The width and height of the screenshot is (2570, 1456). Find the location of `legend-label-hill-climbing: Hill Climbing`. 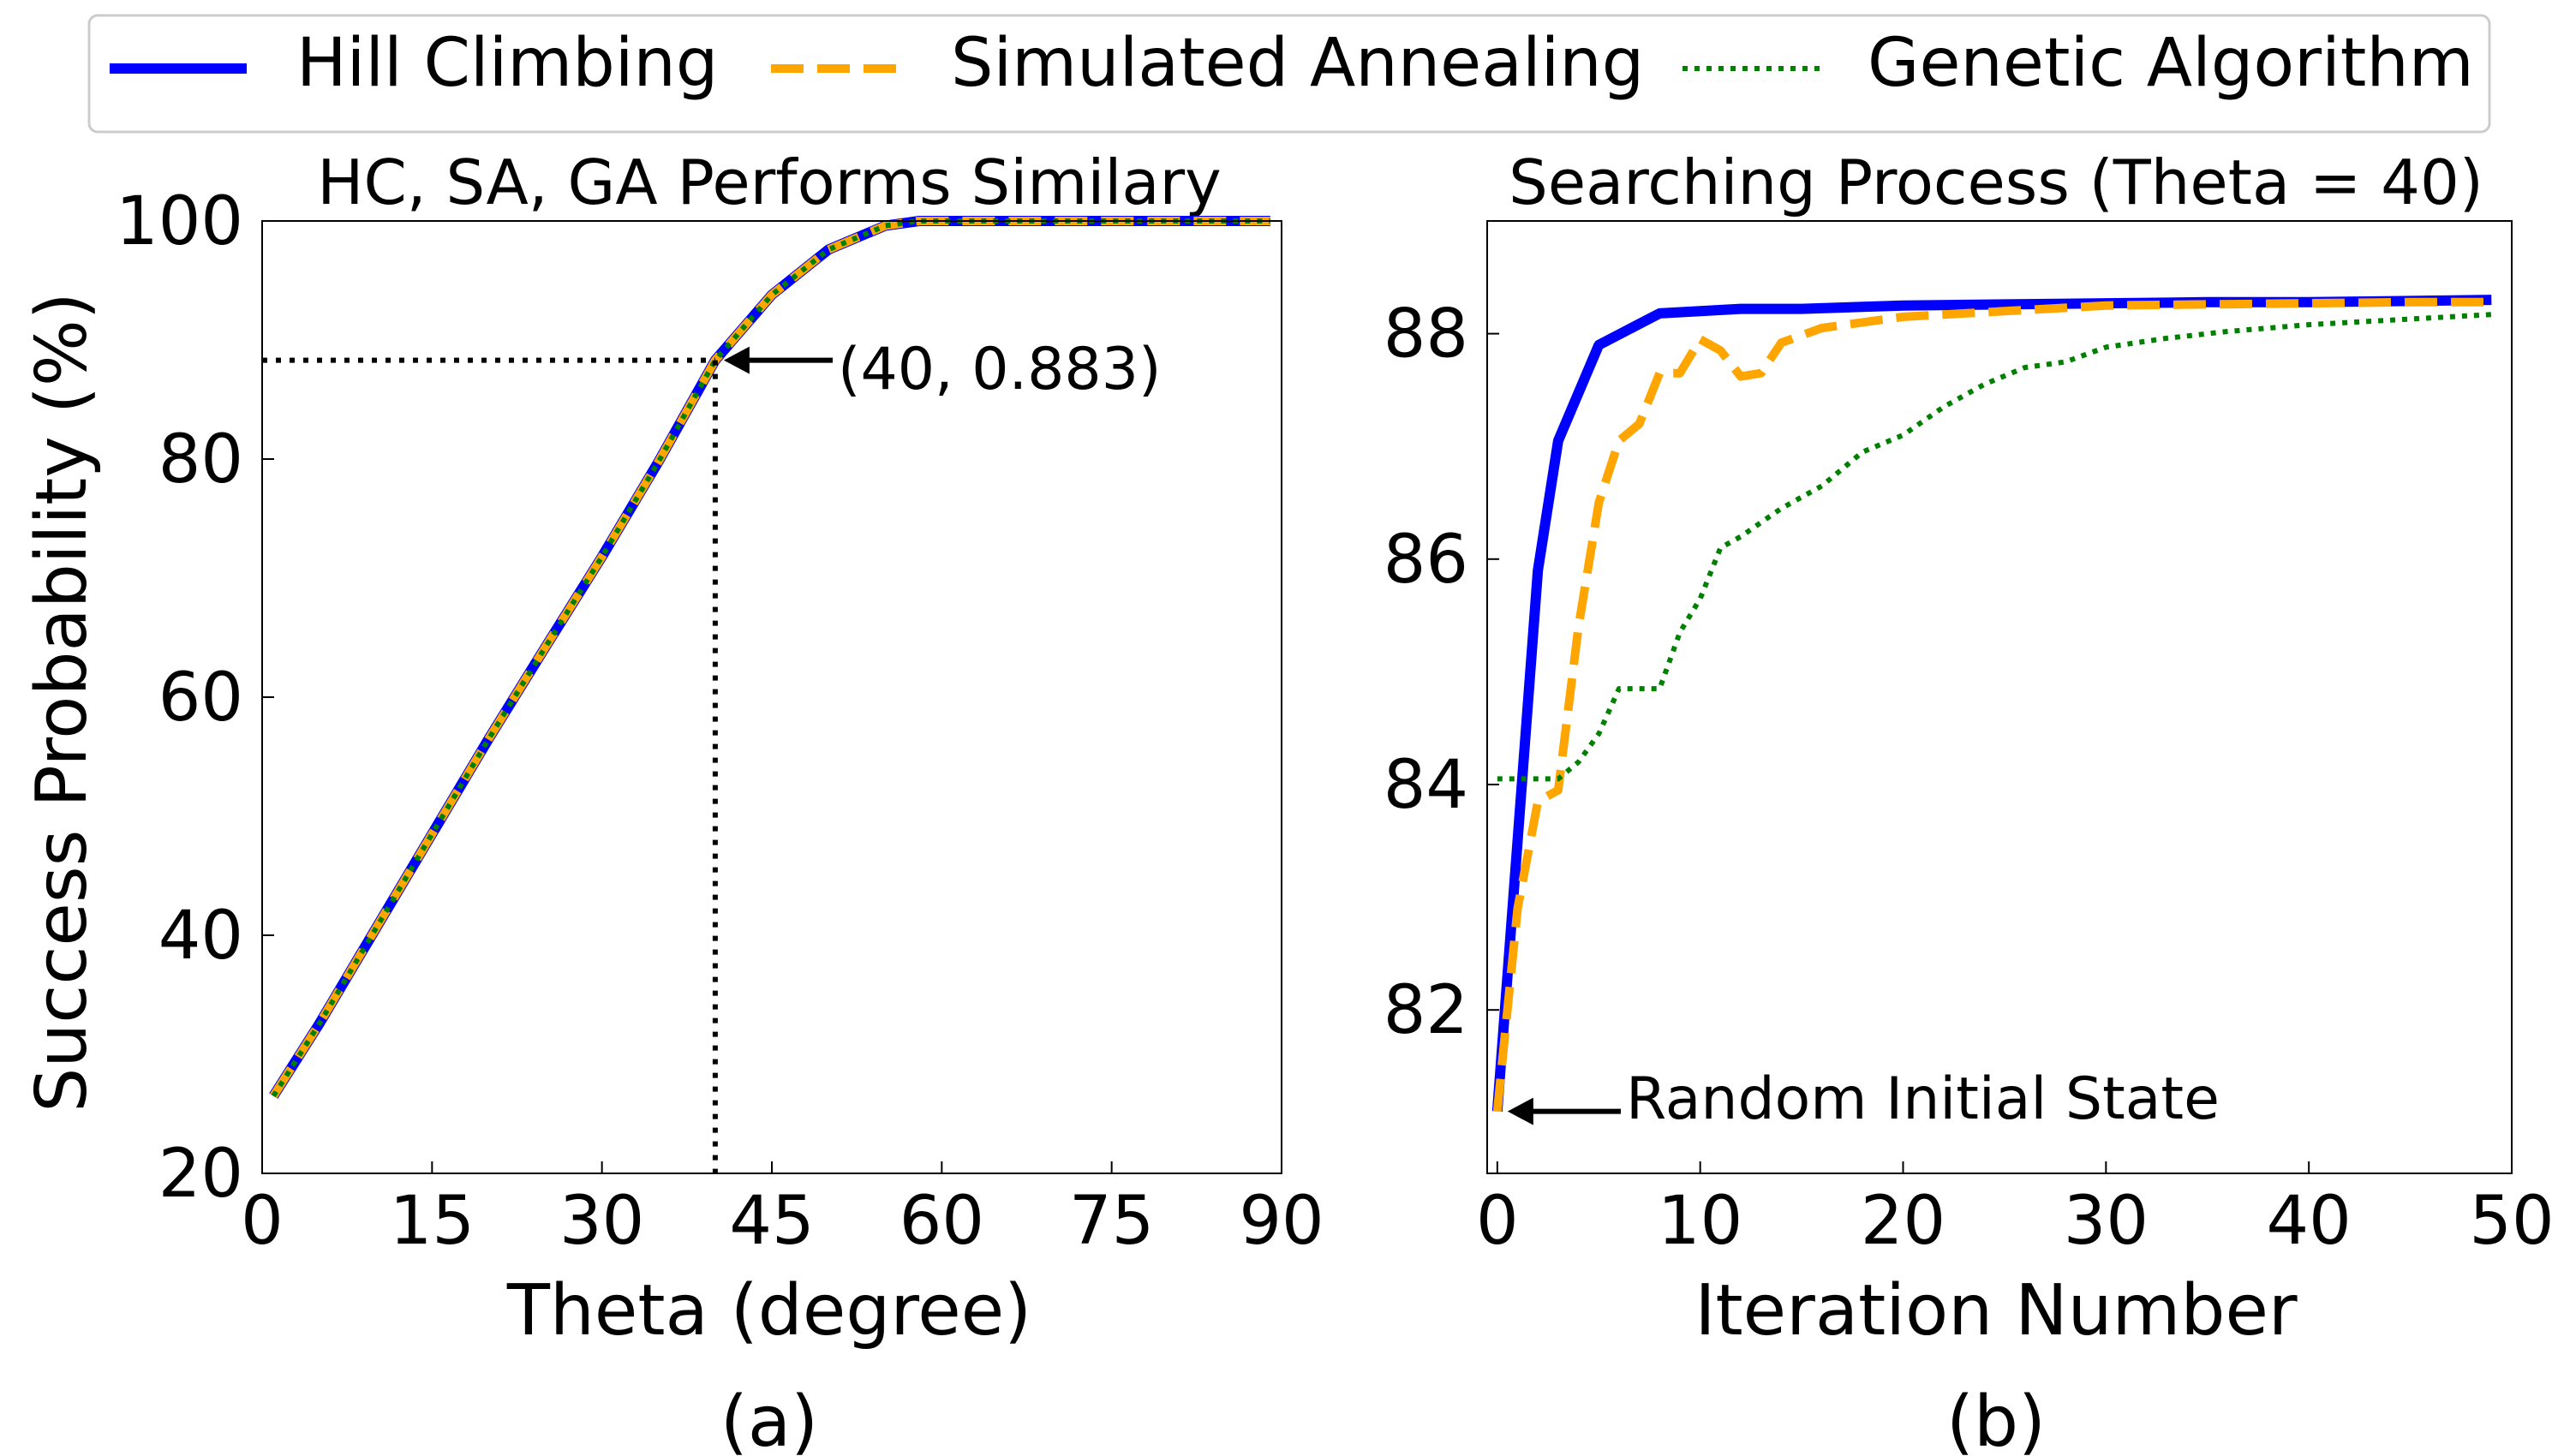

legend-label-hill-climbing: Hill Climbing is located at coordinates (507, 63).